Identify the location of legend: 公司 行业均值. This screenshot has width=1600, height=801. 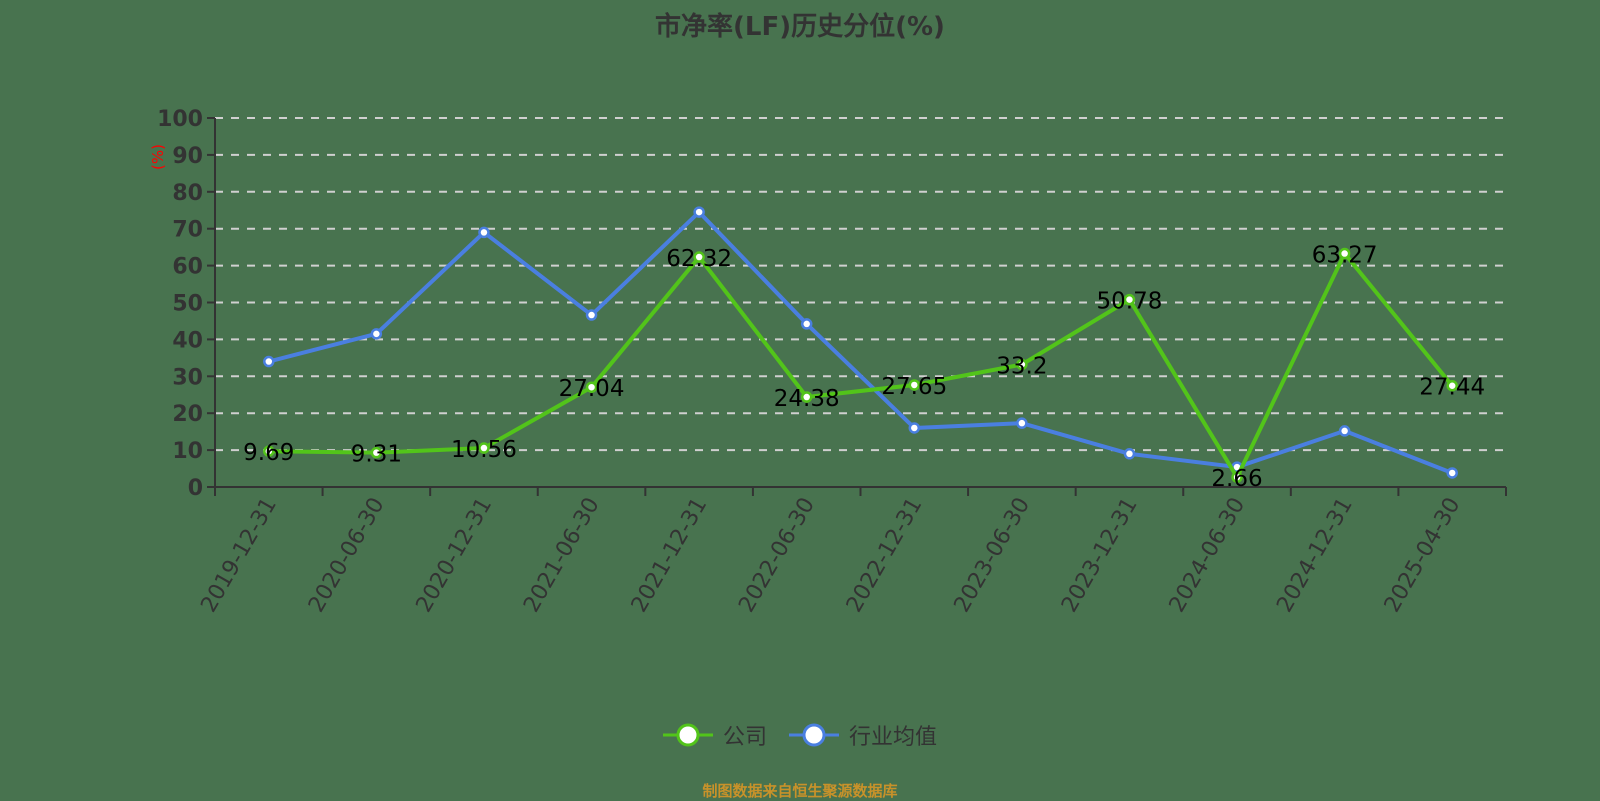
(800, 735).